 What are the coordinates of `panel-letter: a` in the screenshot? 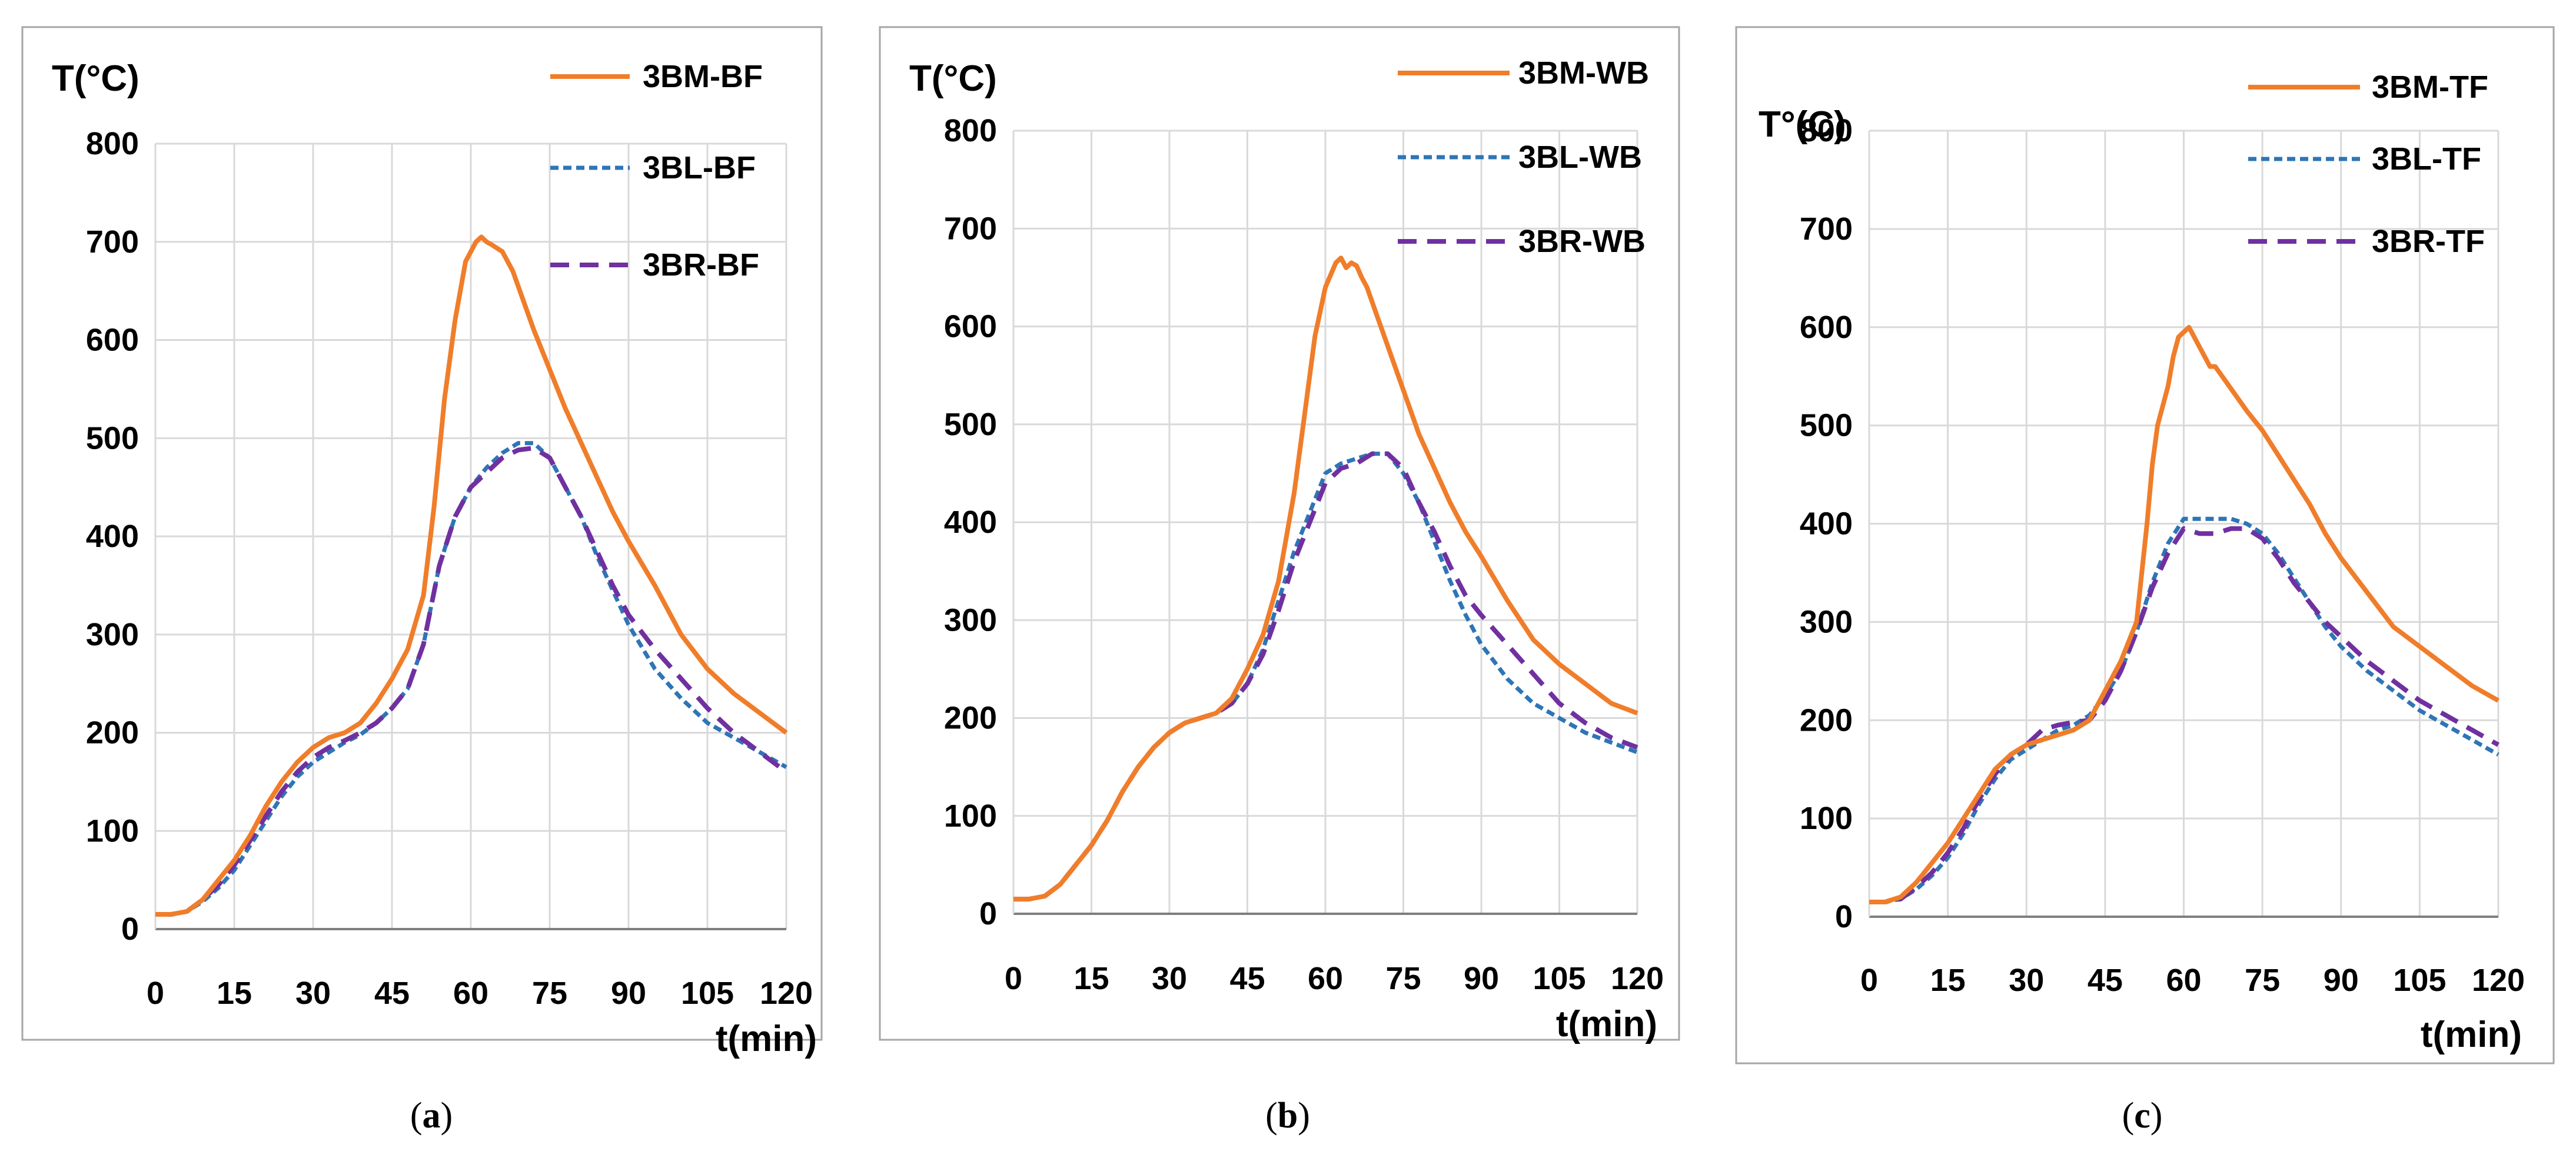 It's located at (432, 1116).